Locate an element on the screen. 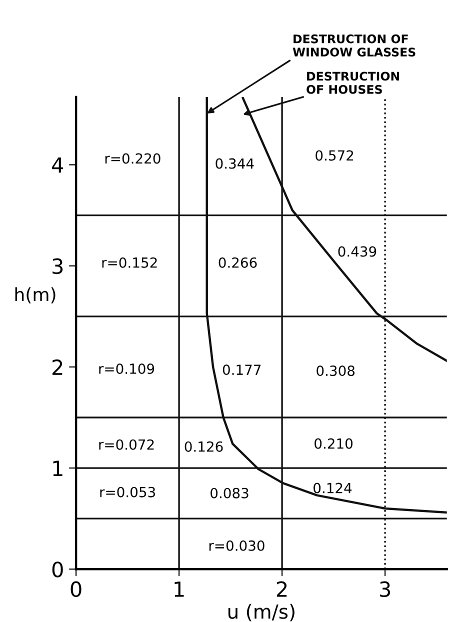 The width and height of the screenshot is (450, 622). text: DESTRUCTION OF HOUSES is located at coordinates (353, 83).